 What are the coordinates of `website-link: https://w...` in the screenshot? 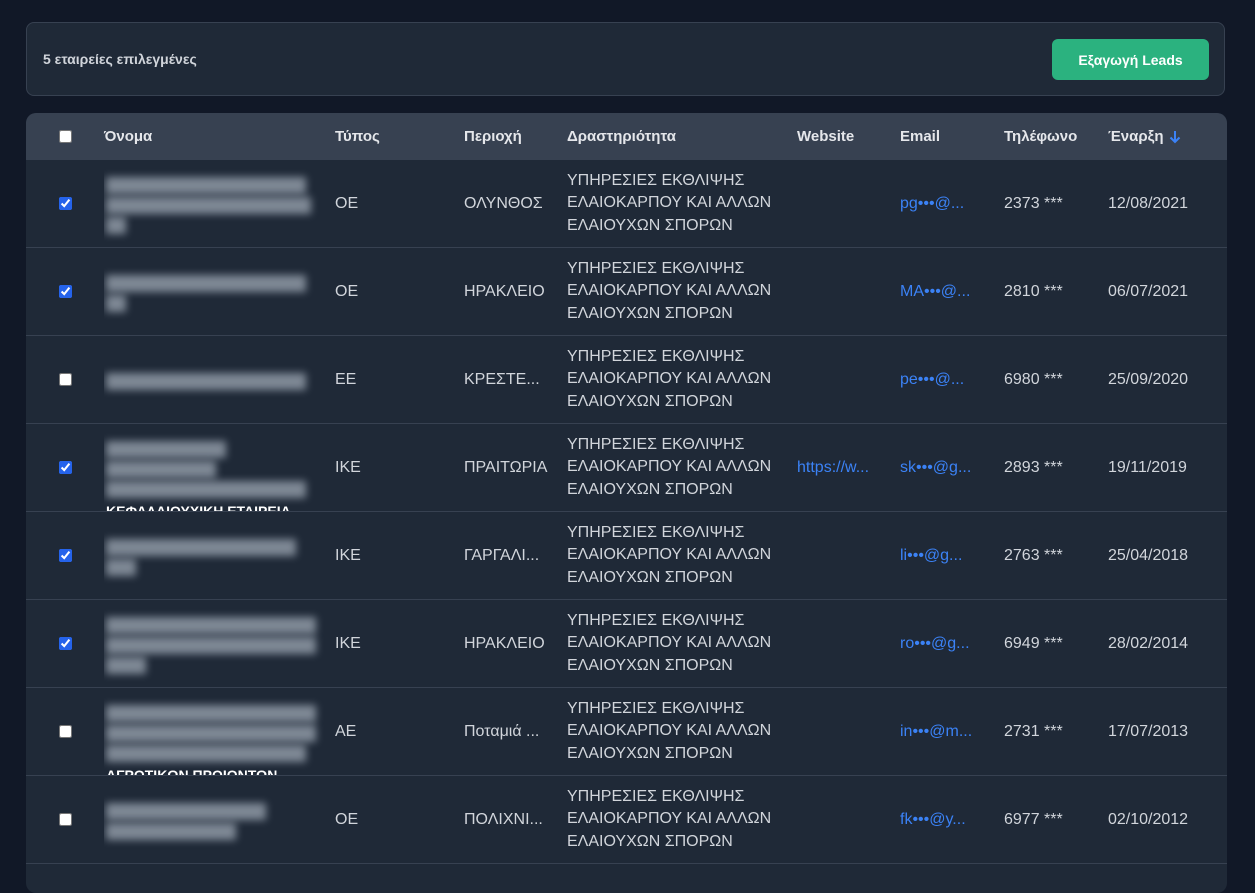 It's located at (833, 467).